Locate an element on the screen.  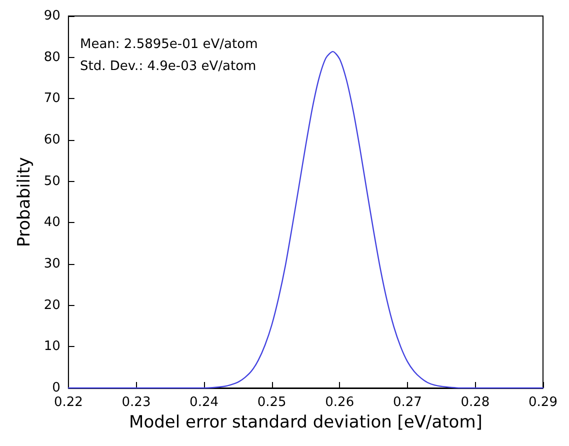
x-tick-label: 0.22 is located at coordinates (68, 402).